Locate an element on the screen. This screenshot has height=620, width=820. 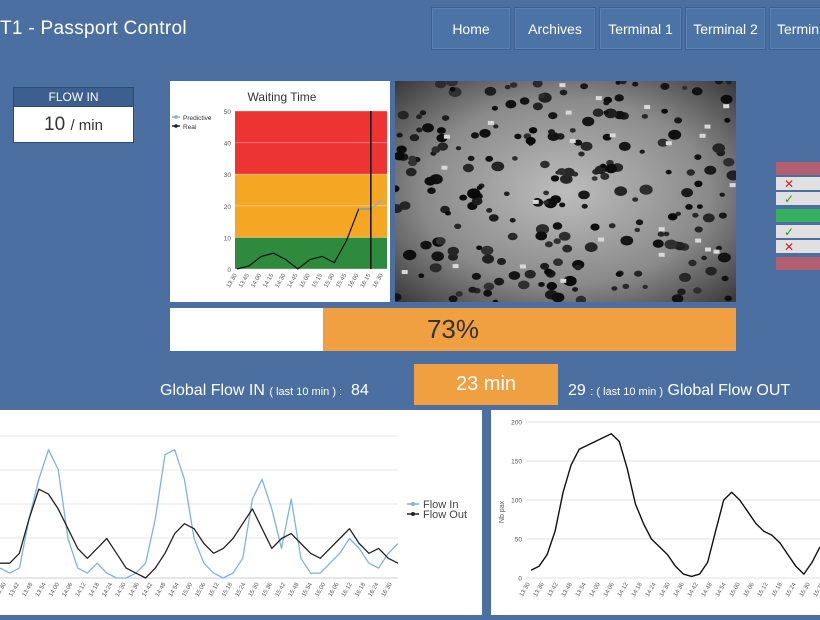
global-flow-out: 29 : ( last 10 min ) Global Flow OUT is located at coordinates (679, 391).